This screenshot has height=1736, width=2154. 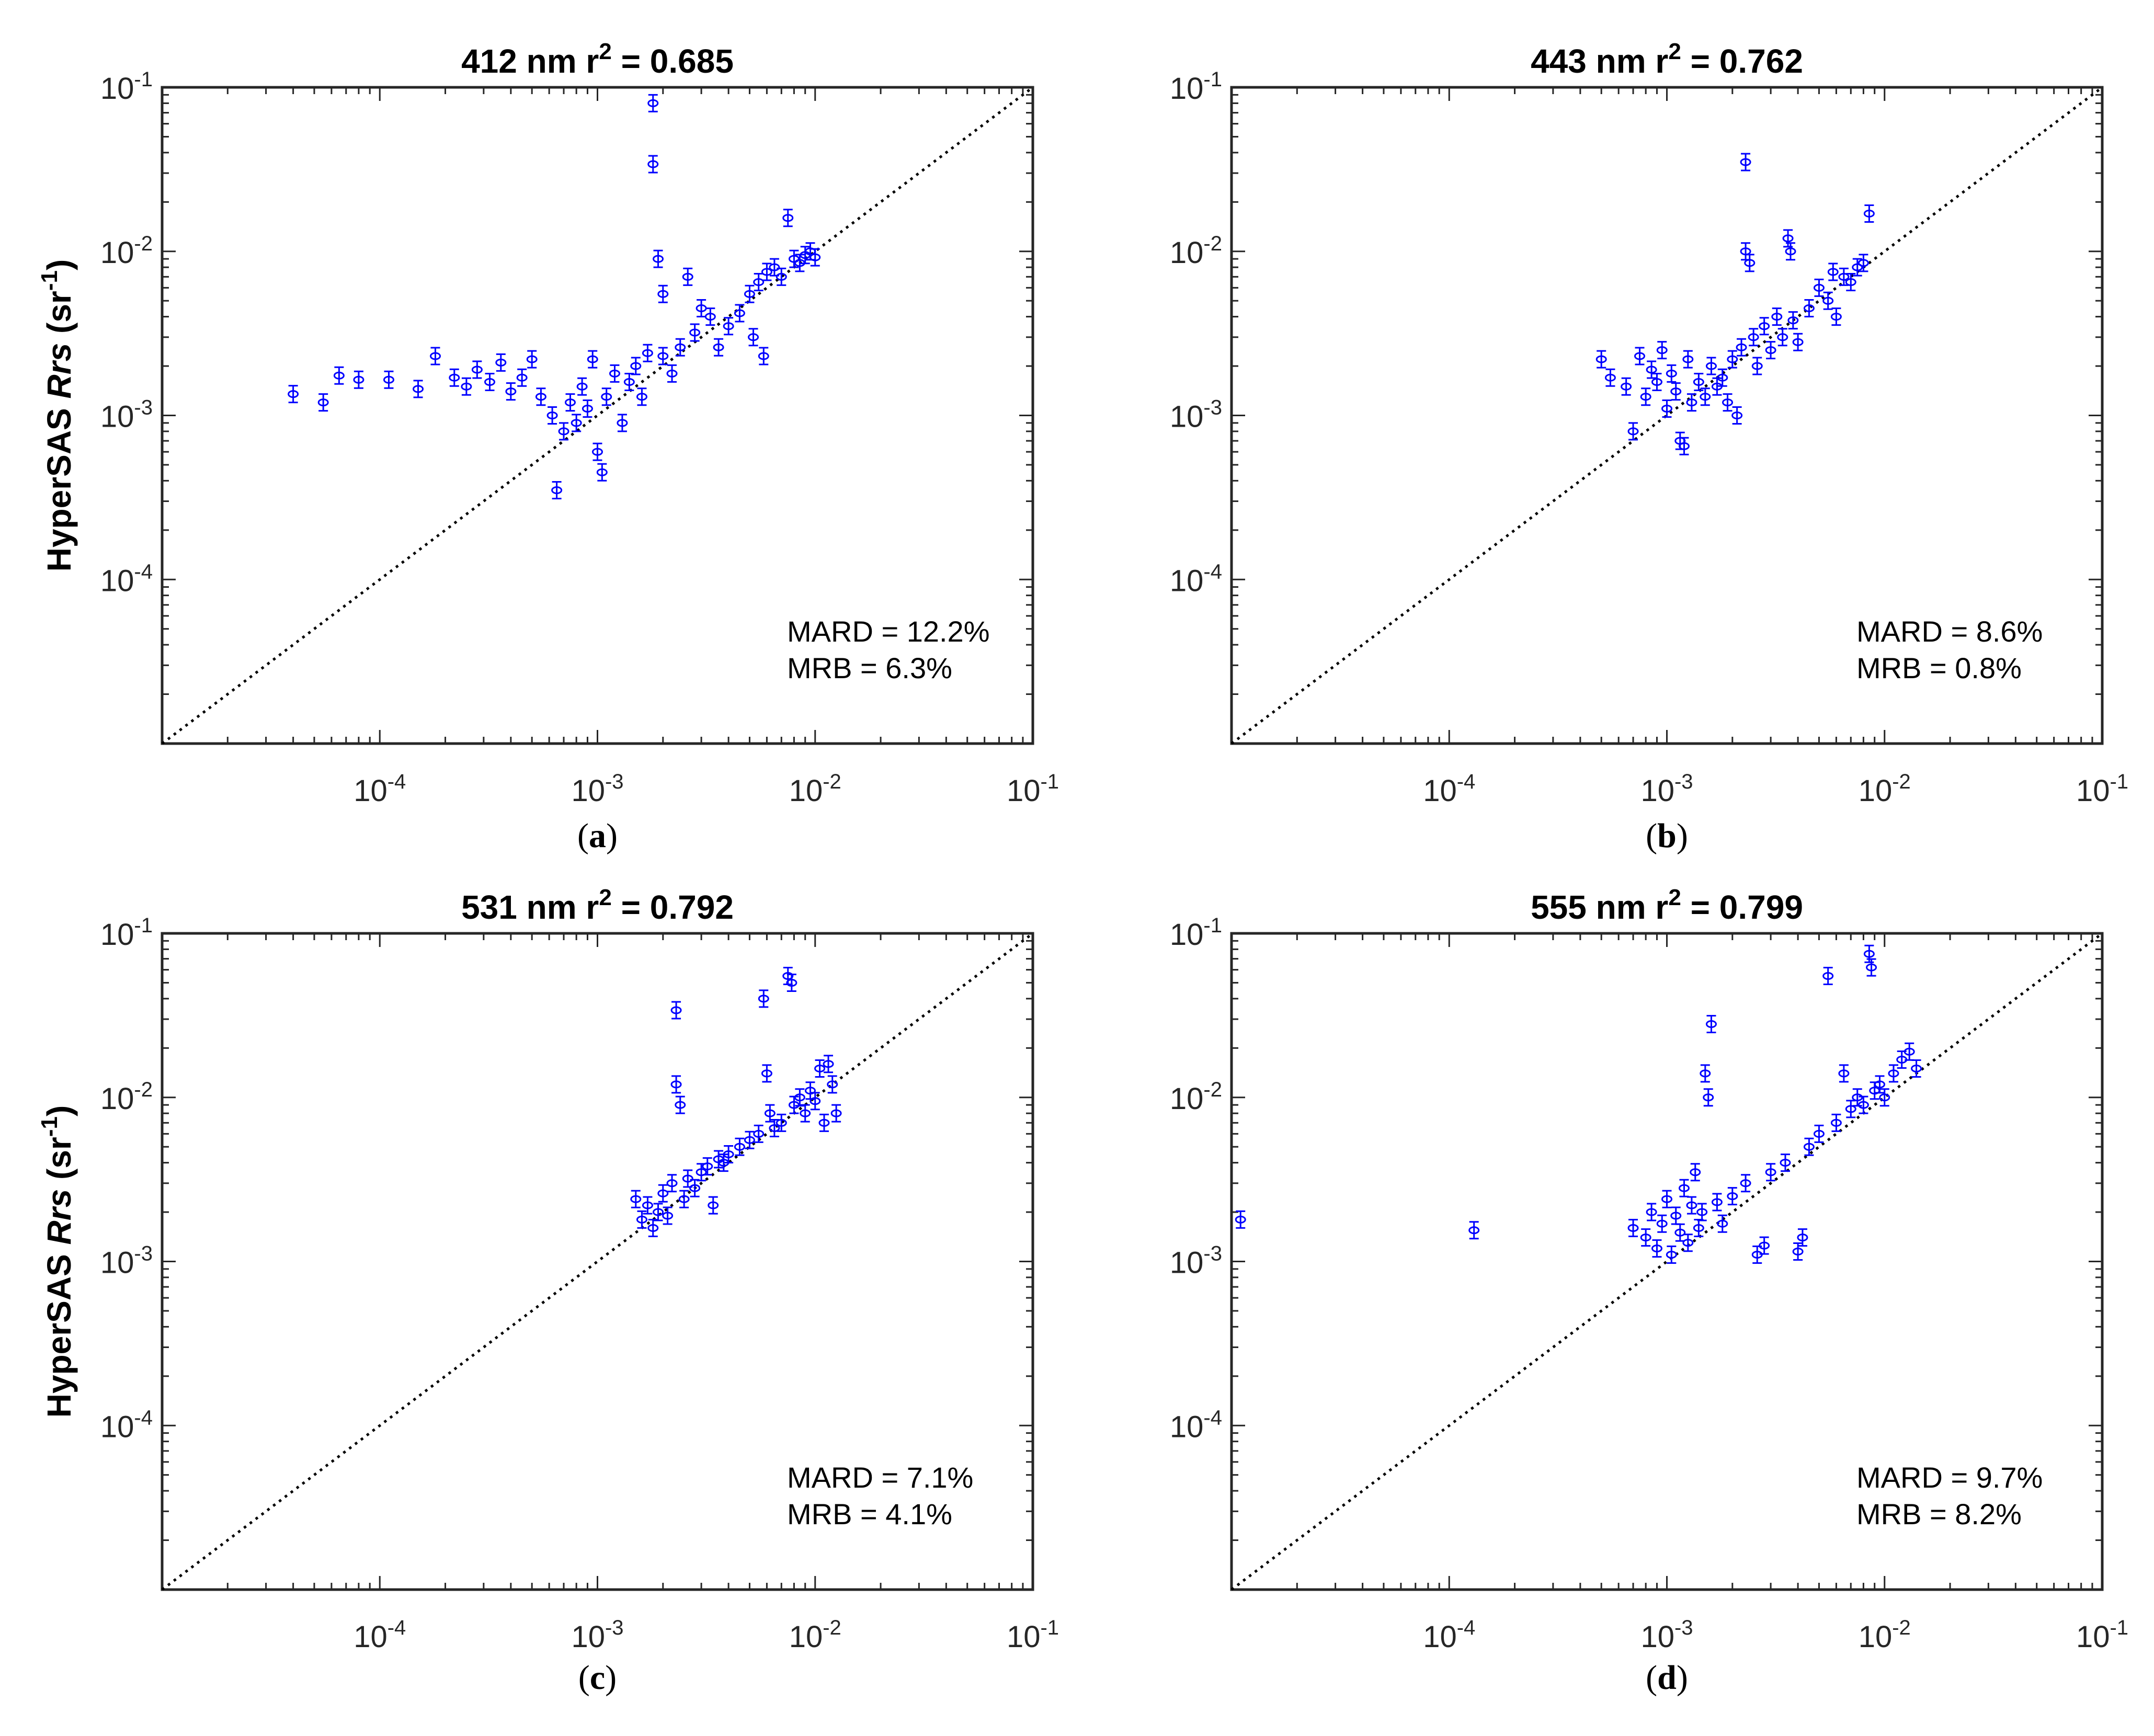 What do you see at coordinates (597, 836) in the screenshot?
I see `panel-label: (a)` at bounding box center [597, 836].